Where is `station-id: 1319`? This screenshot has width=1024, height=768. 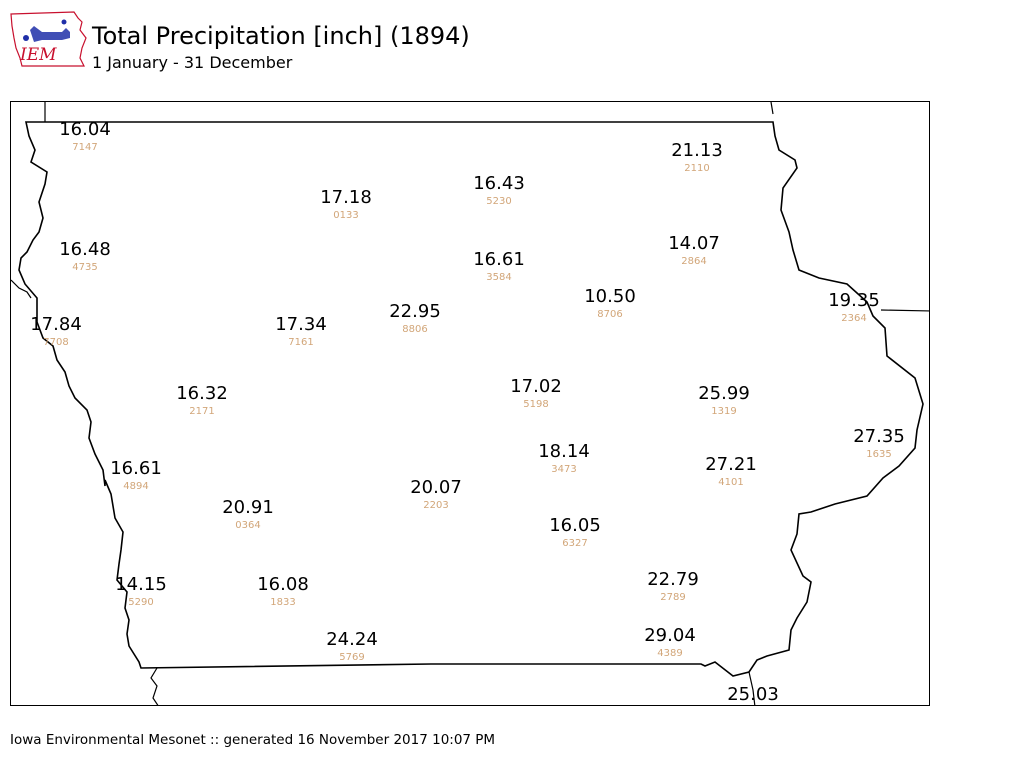
station-id: 1319 is located at coordinates (723, 411).